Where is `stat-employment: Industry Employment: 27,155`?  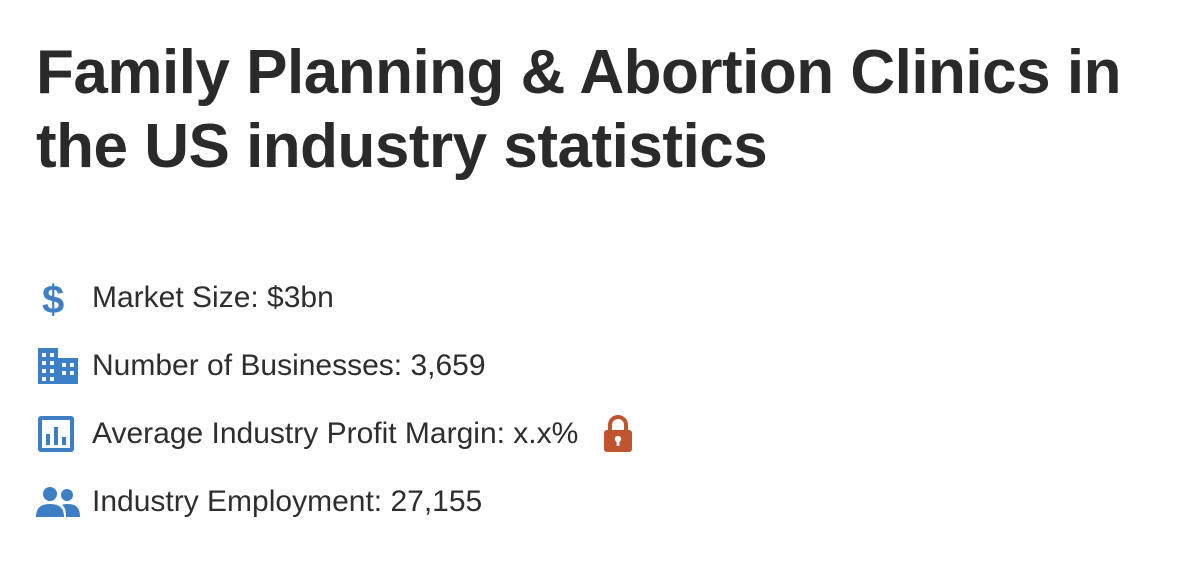 stat-employment: Industry Employment: 27,155 is located at coordinates (335, 502).